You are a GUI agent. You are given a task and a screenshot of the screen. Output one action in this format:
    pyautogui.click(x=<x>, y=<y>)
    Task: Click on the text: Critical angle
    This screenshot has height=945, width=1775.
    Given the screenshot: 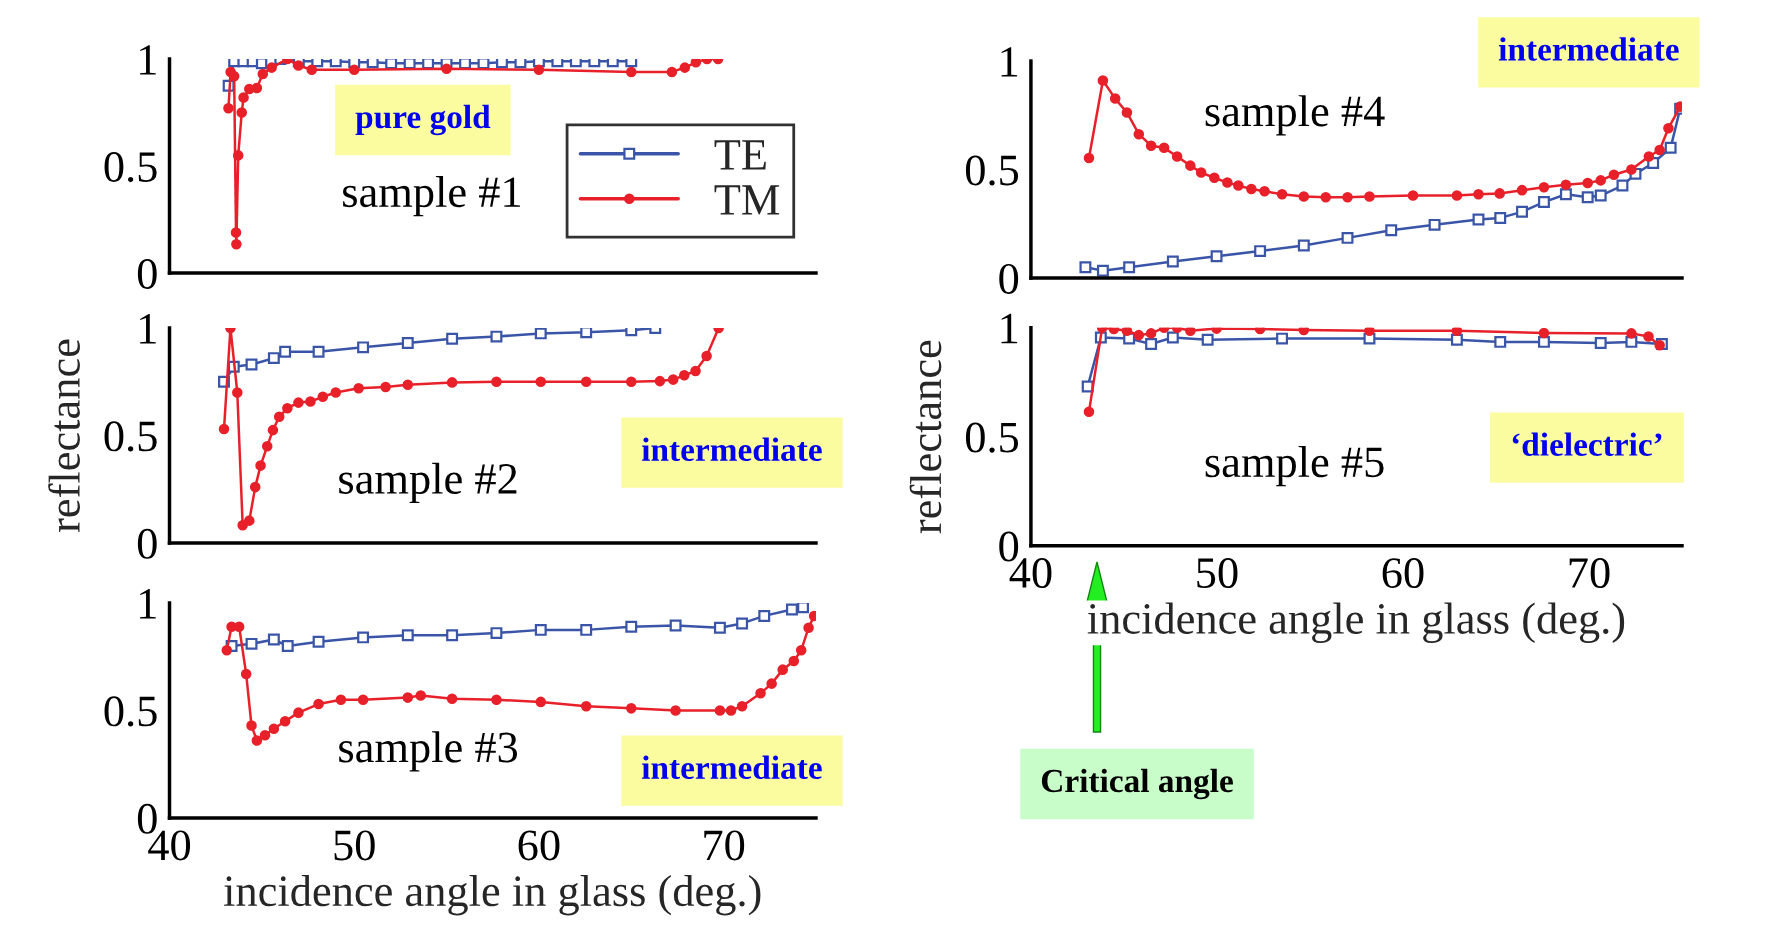 What is the action you would take?
    pyautogui.click(x=1137, y=784)
    